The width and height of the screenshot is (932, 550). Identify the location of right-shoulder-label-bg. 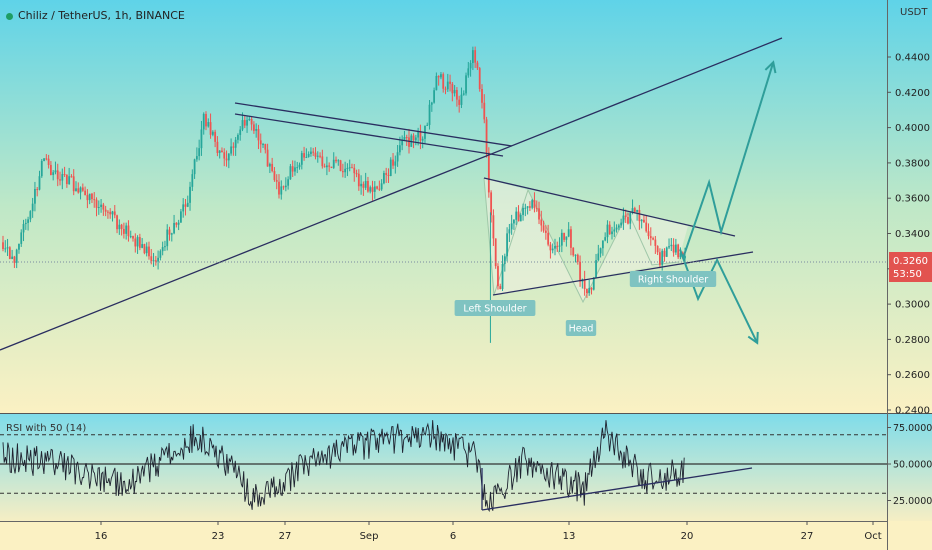
(673, 279).